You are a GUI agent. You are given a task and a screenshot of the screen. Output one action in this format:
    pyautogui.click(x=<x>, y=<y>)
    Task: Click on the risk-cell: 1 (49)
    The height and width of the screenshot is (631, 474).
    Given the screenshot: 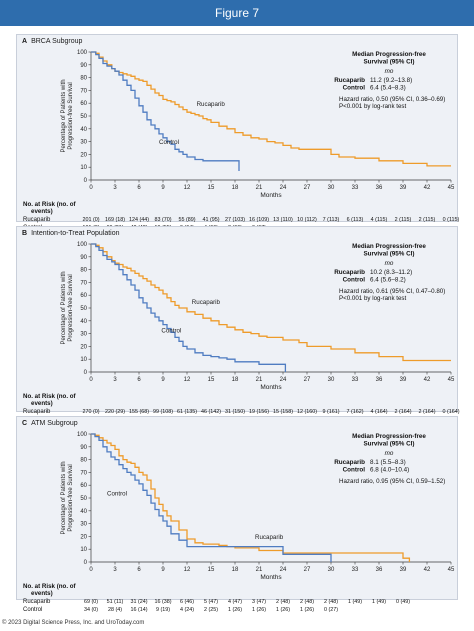 What is the action you would take?
    pyautogui.click(x=355, y=602)
    